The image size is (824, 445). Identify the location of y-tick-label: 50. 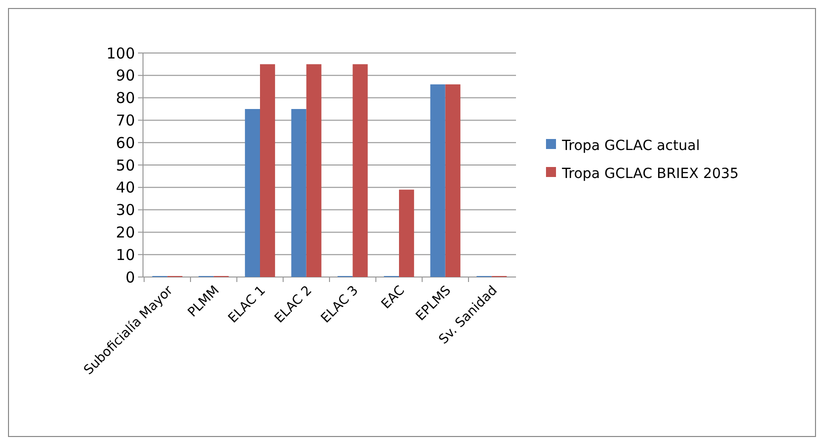
(125, 165).